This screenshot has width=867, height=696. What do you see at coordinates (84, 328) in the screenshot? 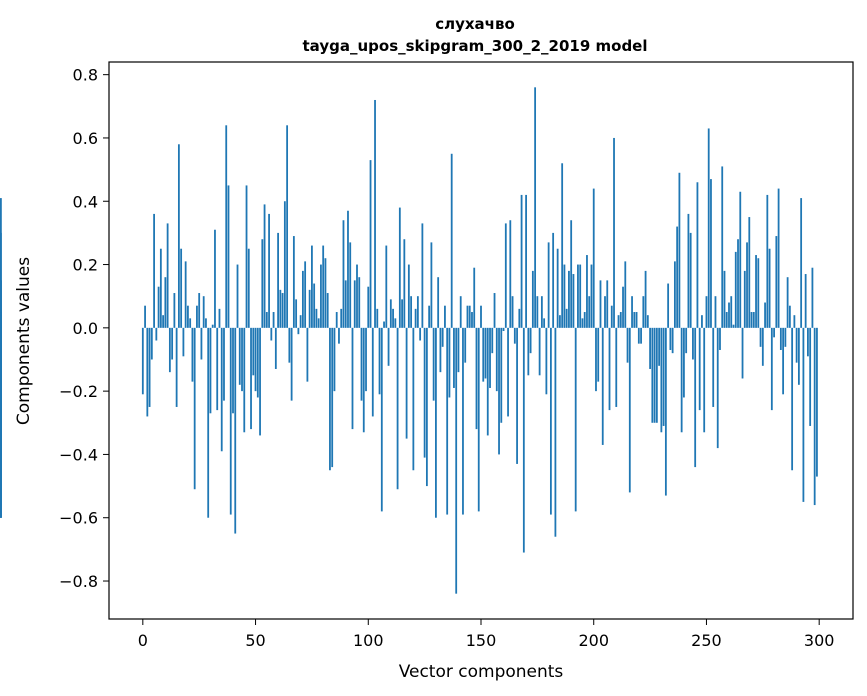
I see `y-axis-ticks: −0.8 −0.6 −0.4 −0.2 0.0 0.2 0.4 0.6 0.8` at bounding box center [84, 328].